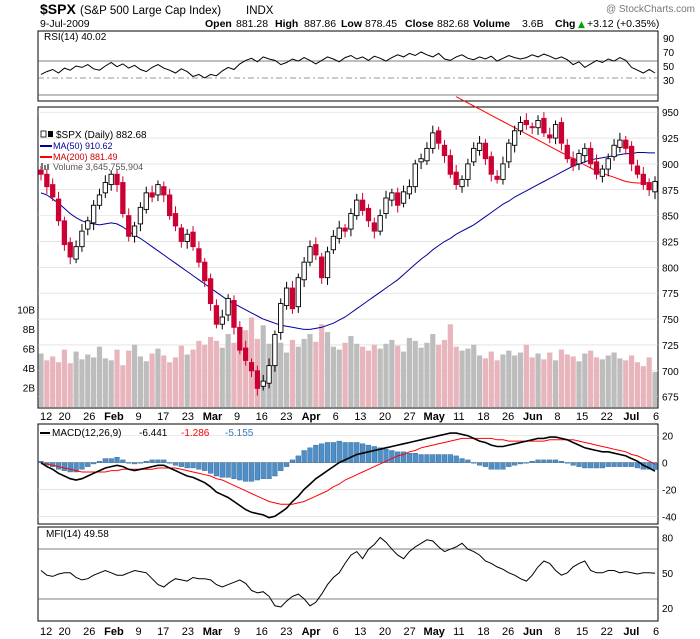  Describe the element at coordinates (668, 437) in the screenshot. I see `macd-tick-label: 20` at that location.